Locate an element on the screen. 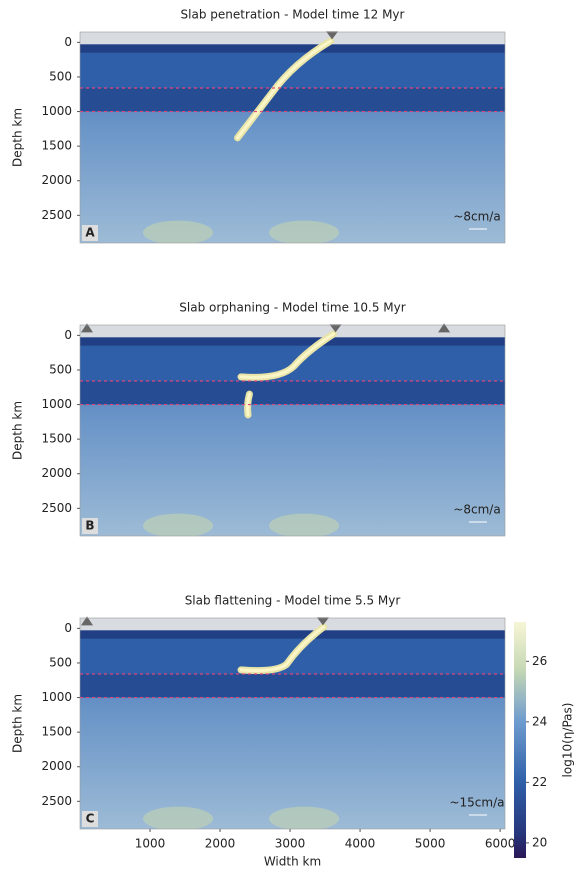  panel-label: A is located at coordinates (90, 233).